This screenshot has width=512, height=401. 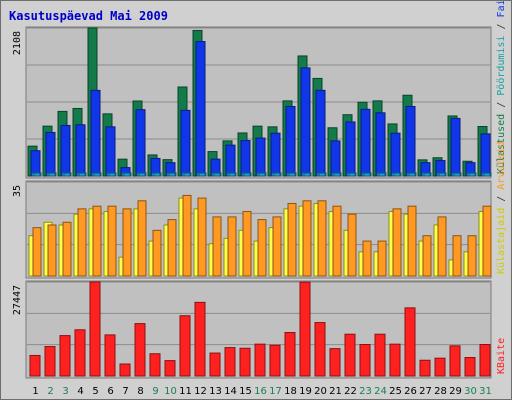 I want to click on side-label-part: Külastajaid, so click(x=501, y=241).